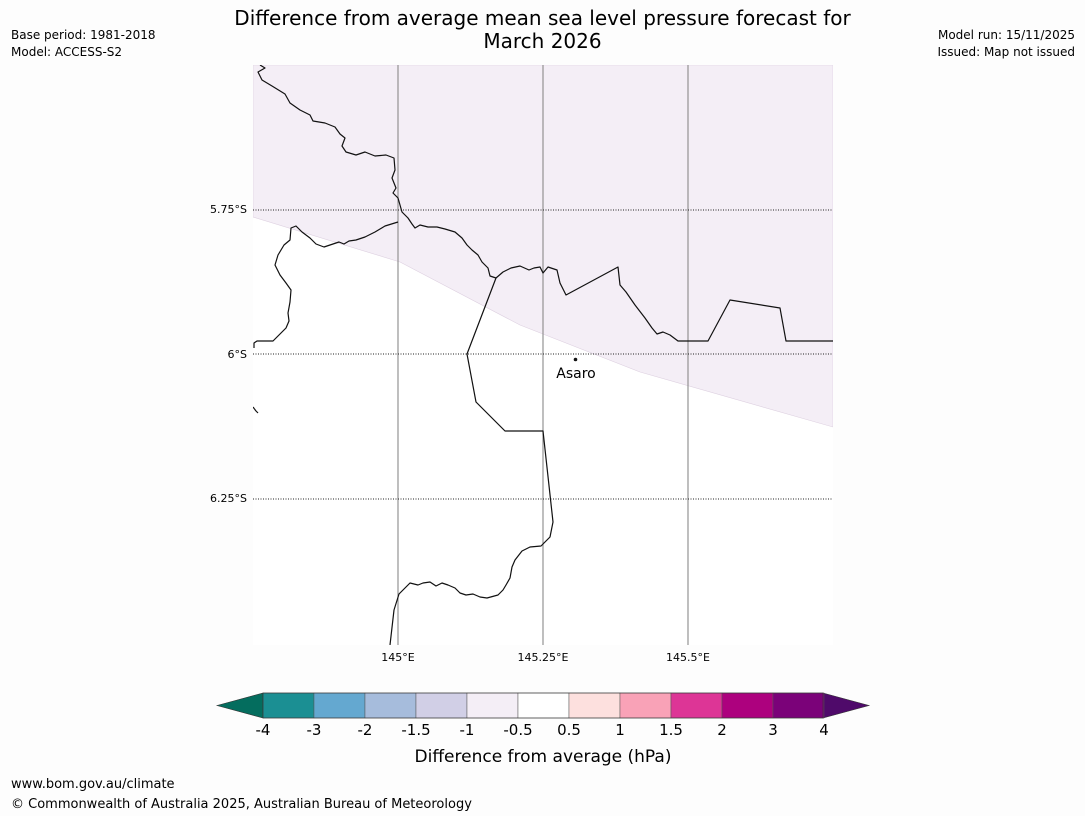 The width and height of the screenshot is (1085, 816). I want to click on colorbar-tick-label: 0.5, so click(569, 730).